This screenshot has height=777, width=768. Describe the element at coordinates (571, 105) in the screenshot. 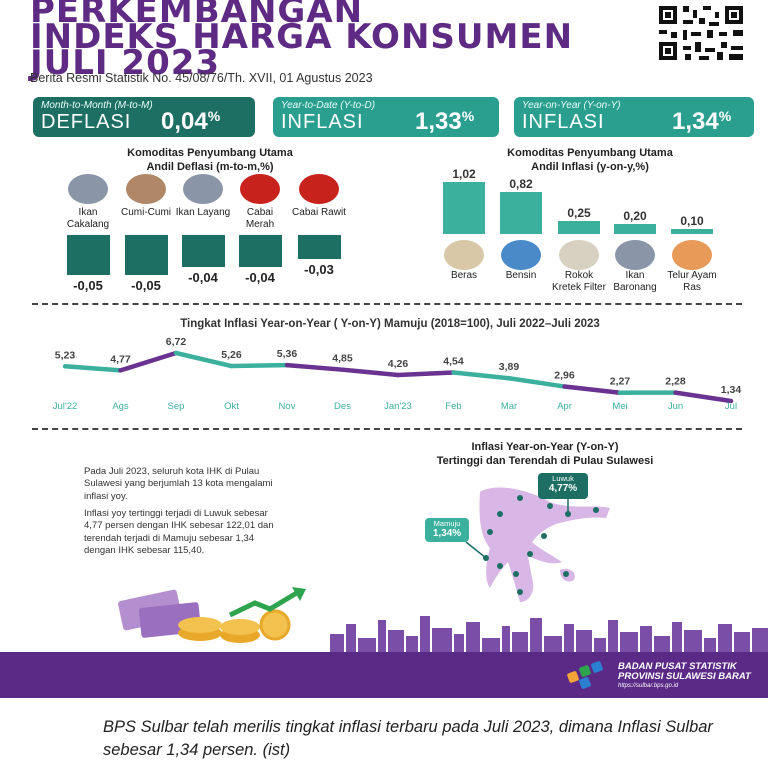

I see `yoy-label: Year-on-Year (Y-on-Y)` at that location.